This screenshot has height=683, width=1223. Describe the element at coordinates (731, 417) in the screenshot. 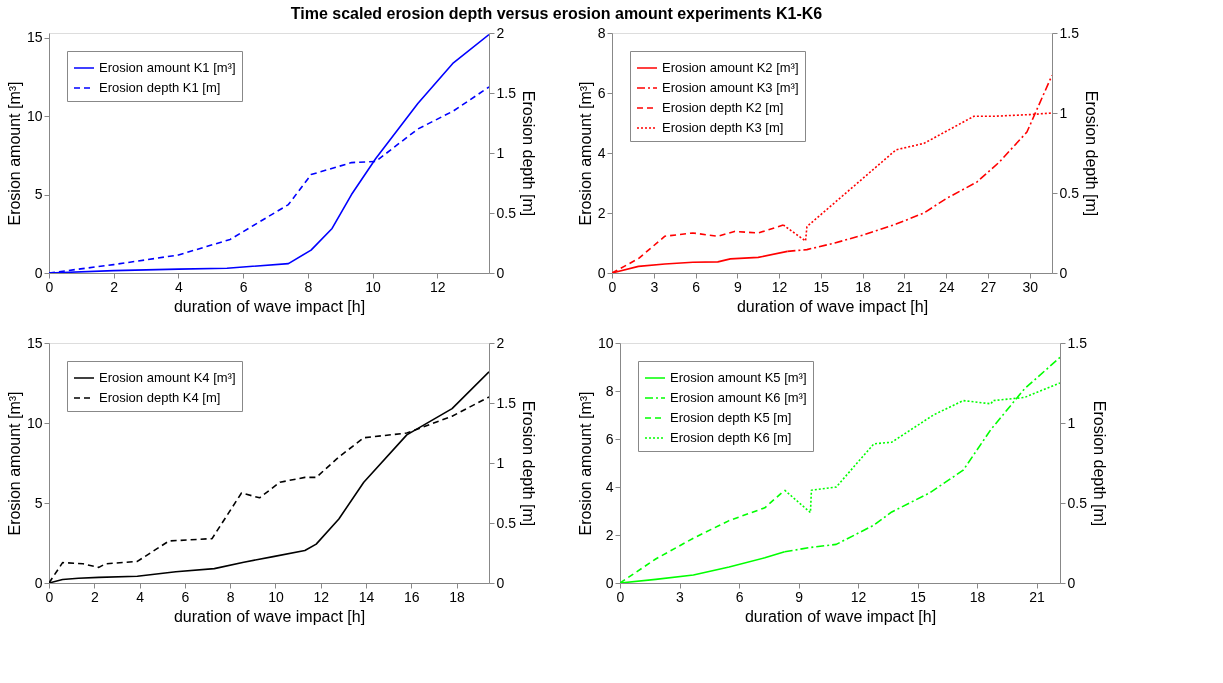

I see `legend-label: Erosion depth K5 [m]` at that location.